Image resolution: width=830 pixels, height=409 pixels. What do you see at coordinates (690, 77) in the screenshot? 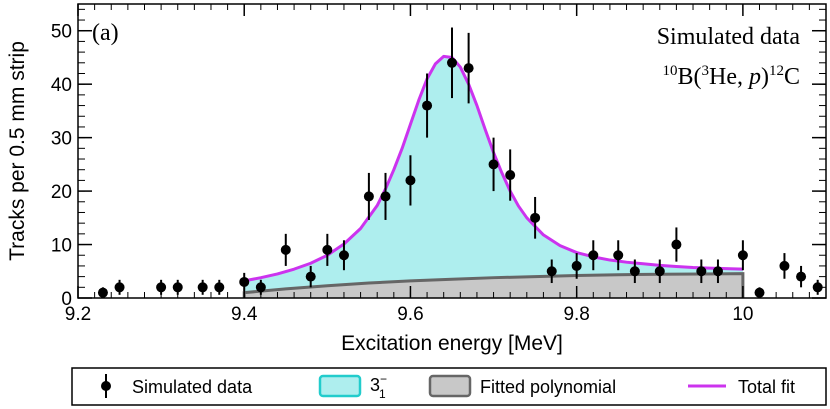
I see `reaction-boron: B(` at bounding box center [690, 77].